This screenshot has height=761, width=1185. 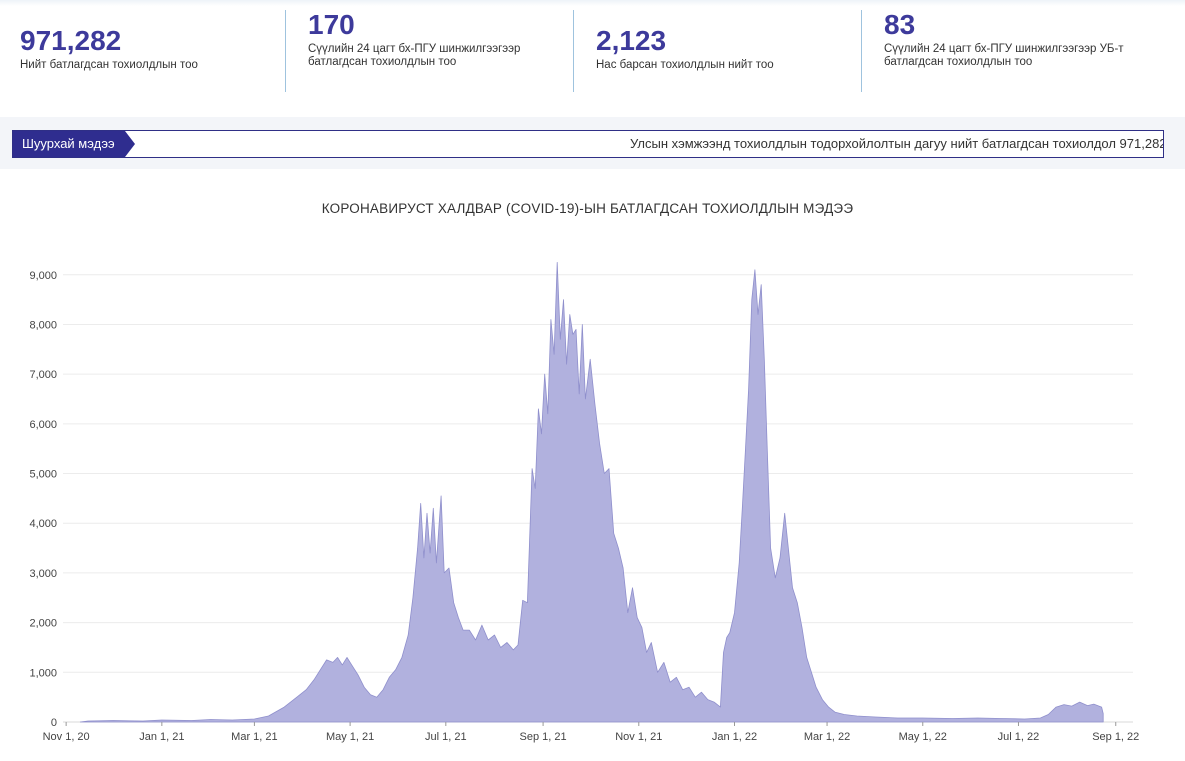 What do you see at coordinates (43, 673) in the screenshot?
I see `y-tick-label: 1,000` at bounding box center [43, 673].